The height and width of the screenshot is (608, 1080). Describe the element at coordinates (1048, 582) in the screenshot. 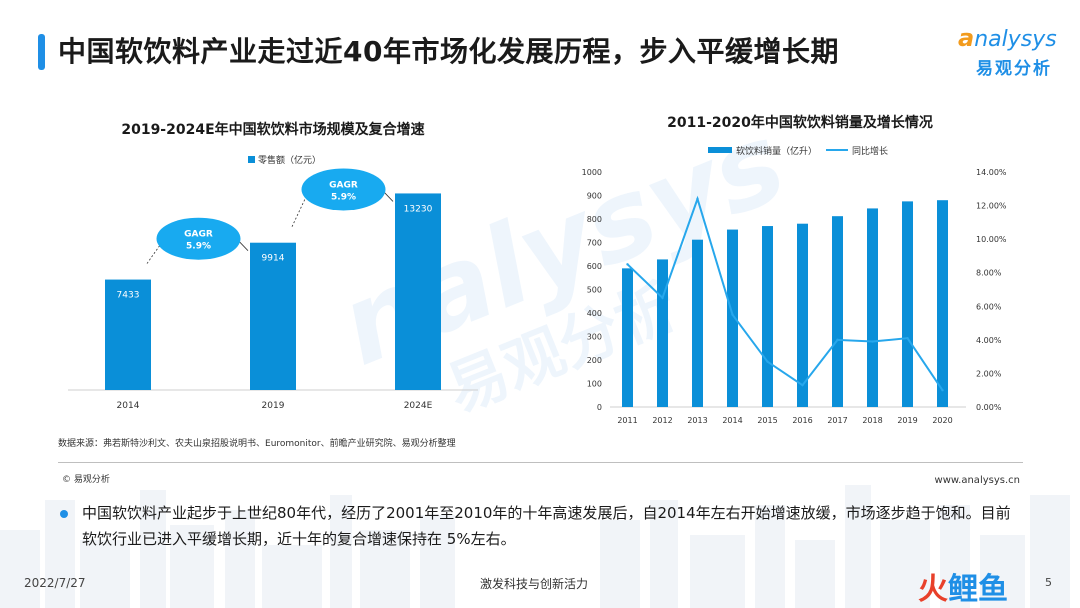

I see `page-number: 5` at that location.